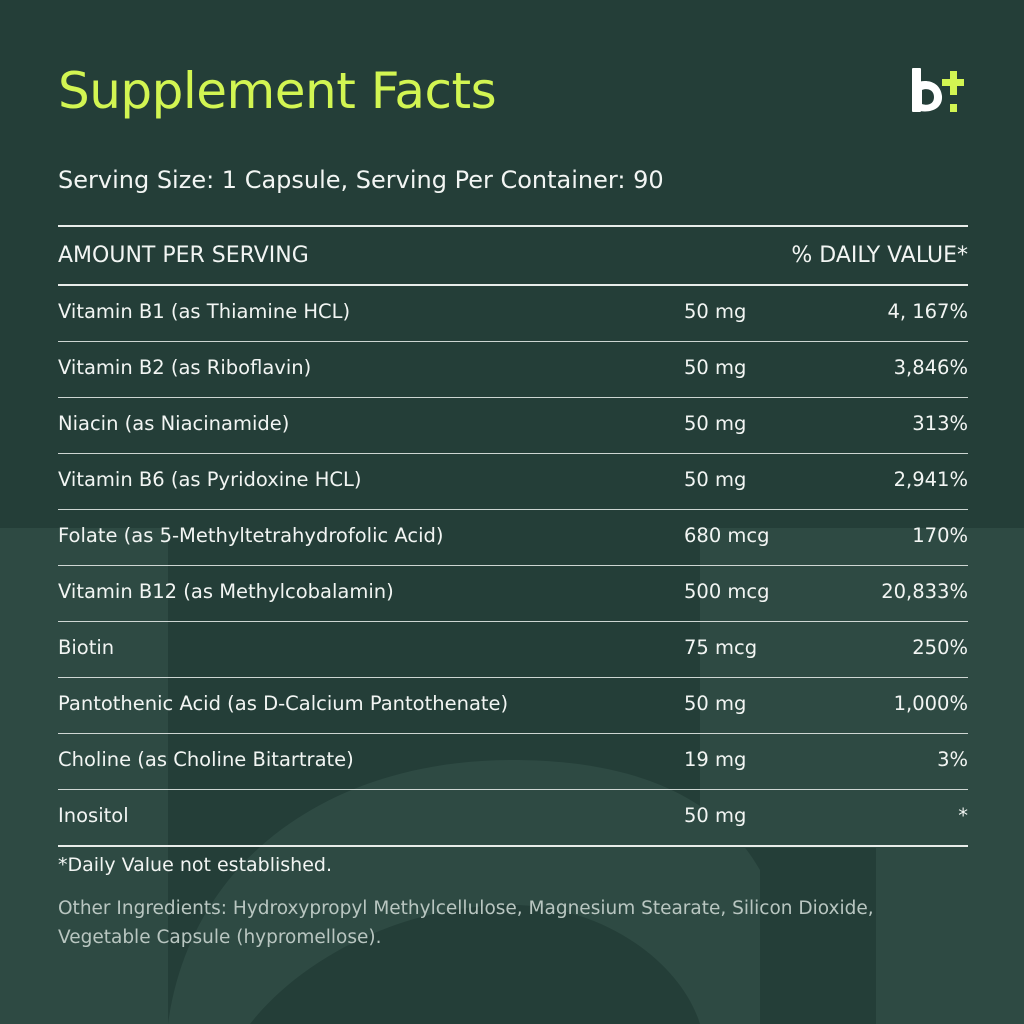 Image resolution: width=1024 pixels, height=1024 pixels. Describe the element at coordinates (715, 759) in the screenshot. I see `nutrient-amount: 19 mg` at that location.